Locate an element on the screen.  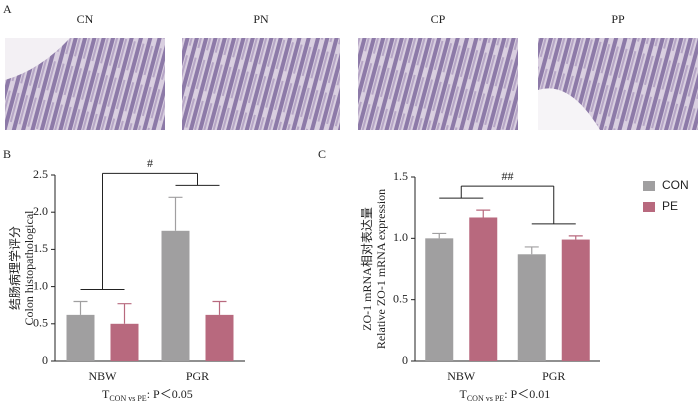
image-label: CN is located at coordinates (85, 19).